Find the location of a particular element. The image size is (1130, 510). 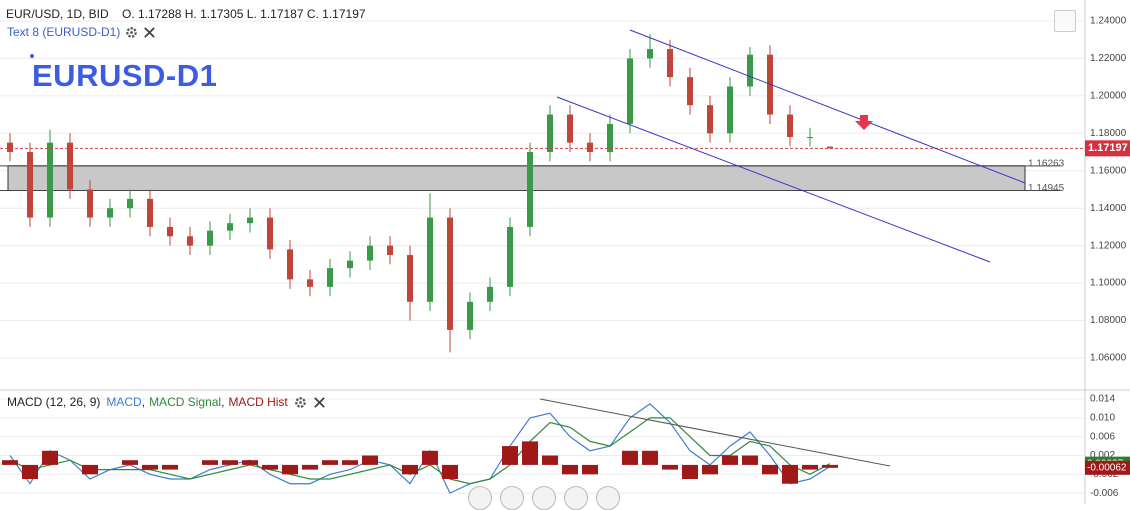

reset-button is located at coordinates (544, 498).